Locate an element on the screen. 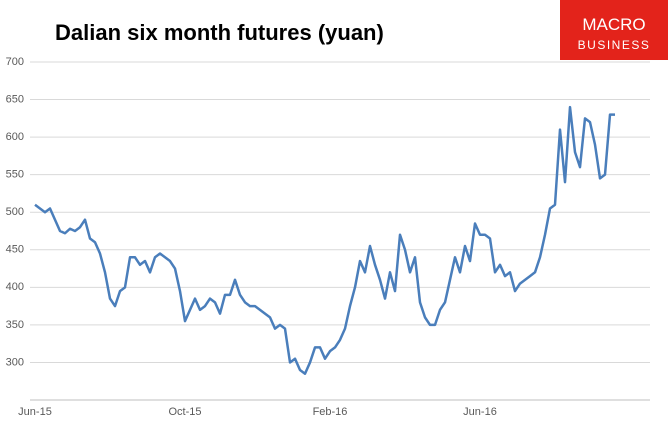 The height and width of the screenshot is (431, 668). y-tick-label: 300 is located at coordinates (15, 362).